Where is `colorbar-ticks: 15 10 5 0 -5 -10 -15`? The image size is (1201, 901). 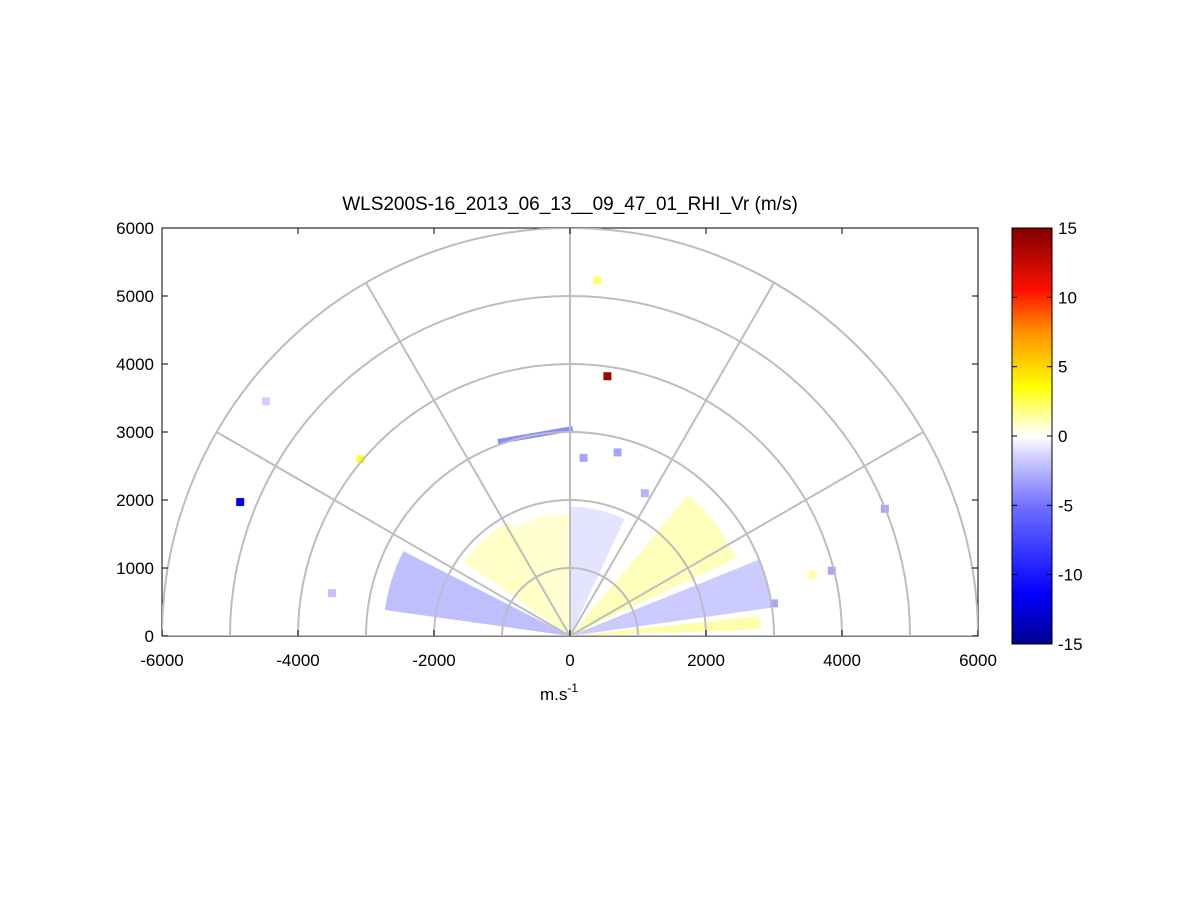 colorbar-ticks: 15 10 5 0 -5 -10 -15 is located at coordinates (1047, 436).